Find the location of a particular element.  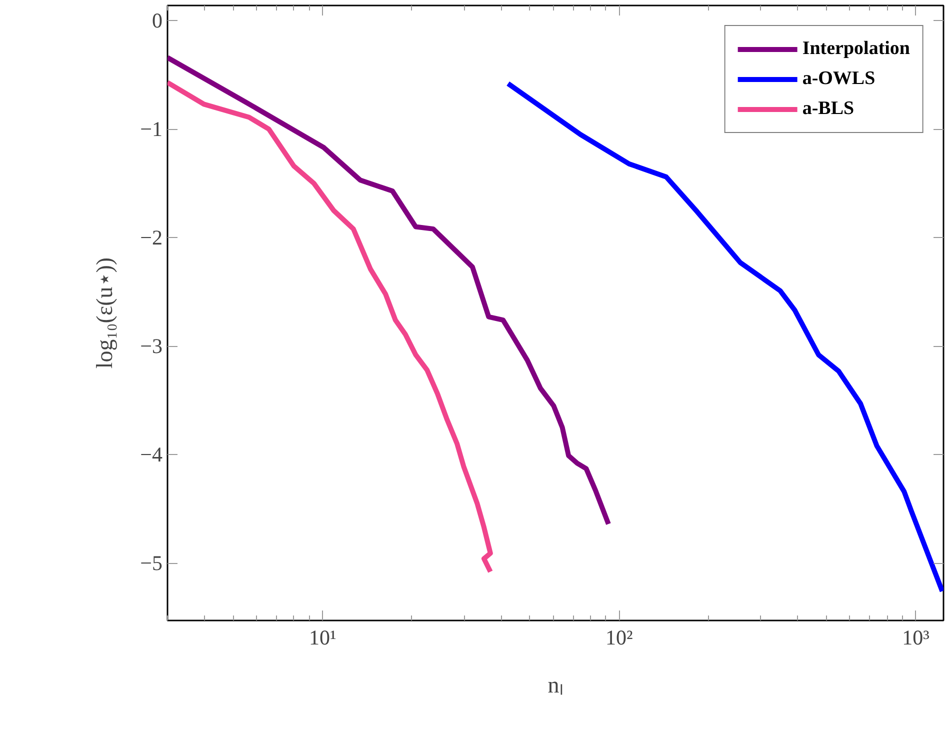

y-tick-label: −5 is located at coordinates (151, 563).